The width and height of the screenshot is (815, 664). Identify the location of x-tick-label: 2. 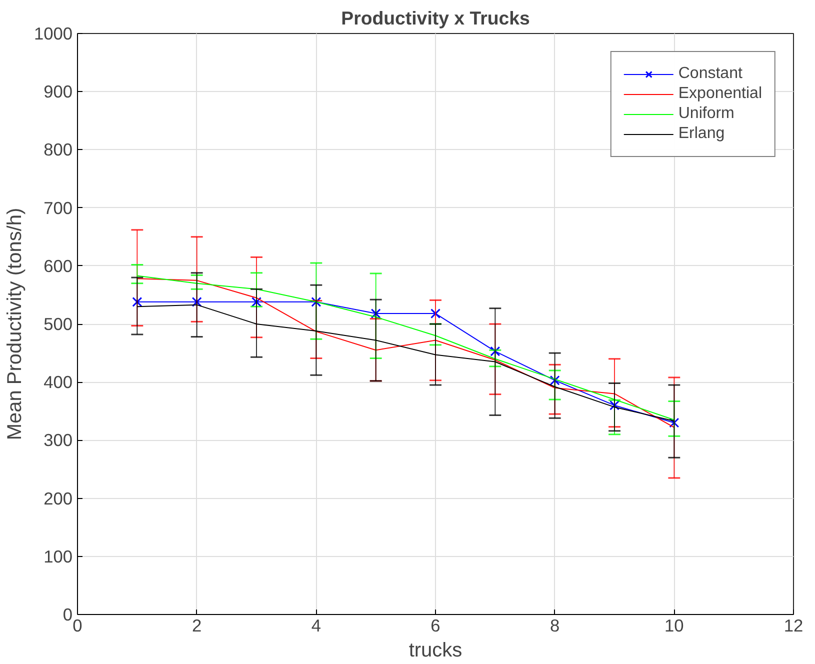
(197, 626).